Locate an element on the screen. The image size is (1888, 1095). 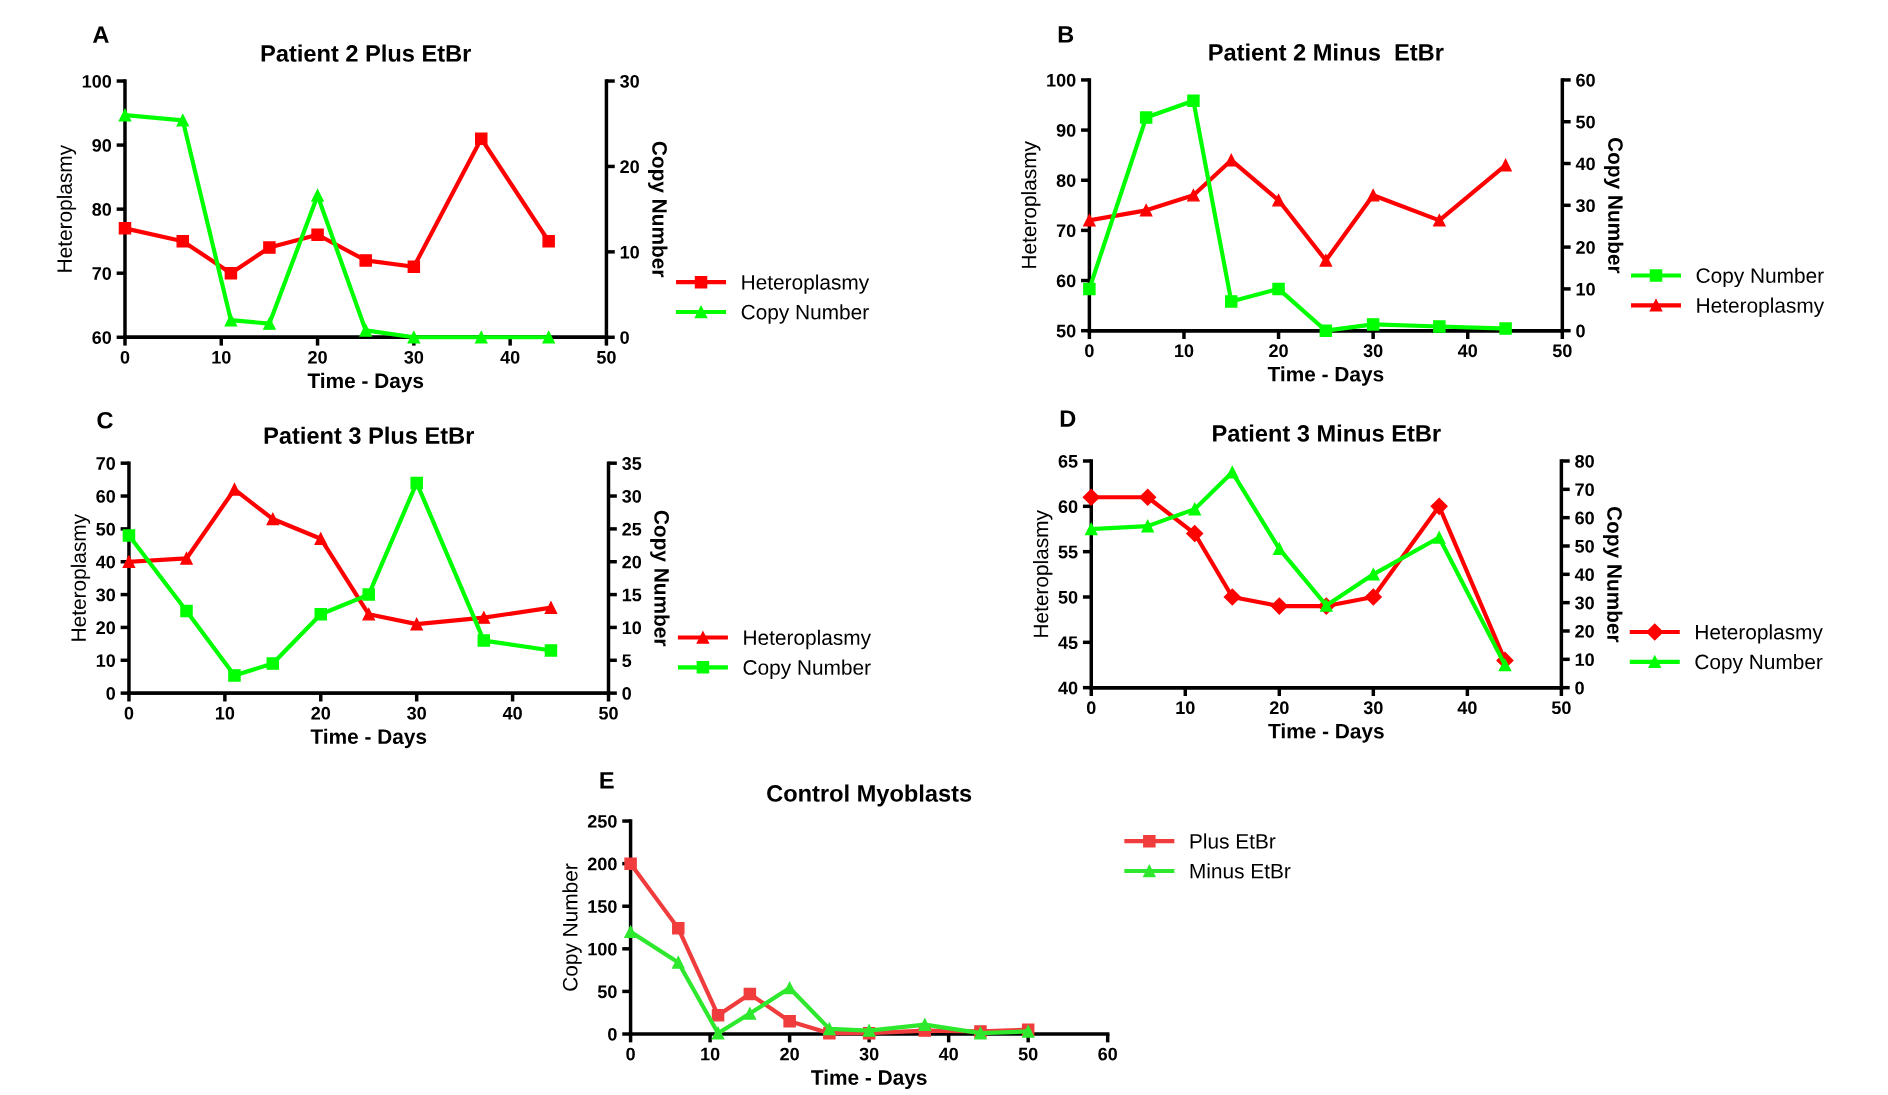
y2-tick-label: 40 is located at coordinates (1584, 575).